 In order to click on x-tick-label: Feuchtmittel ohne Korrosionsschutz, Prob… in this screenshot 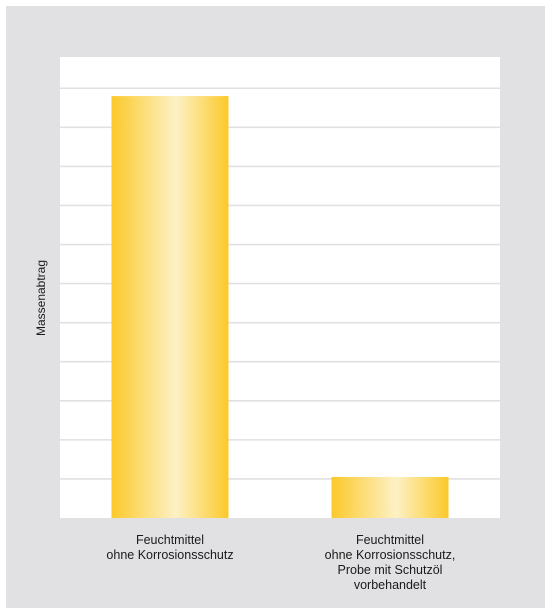, I will do `click(390, 562)`.